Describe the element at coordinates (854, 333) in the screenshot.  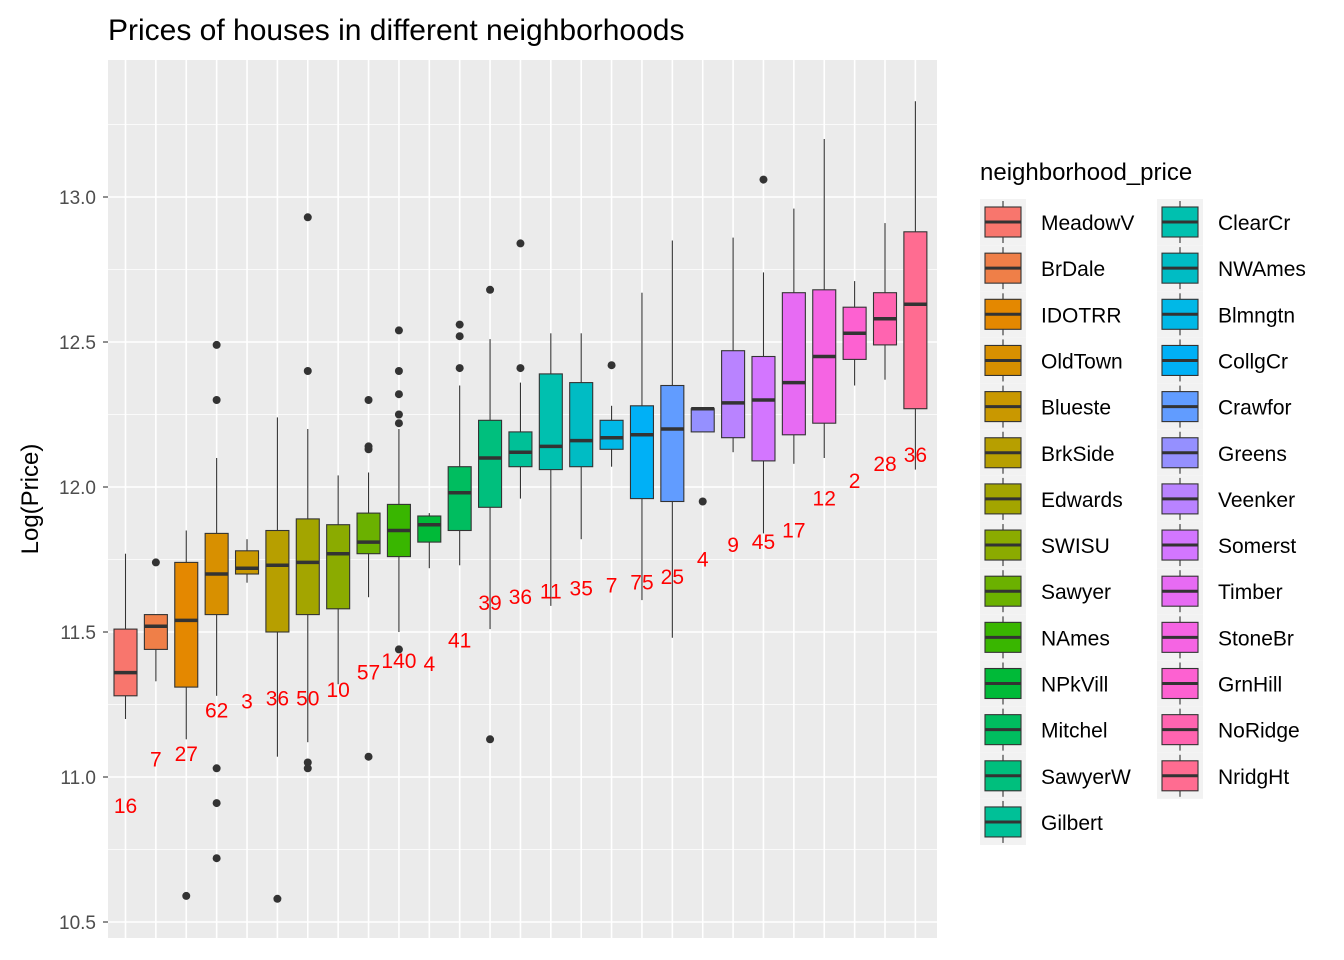
I see `box-GrnHill` at that location.